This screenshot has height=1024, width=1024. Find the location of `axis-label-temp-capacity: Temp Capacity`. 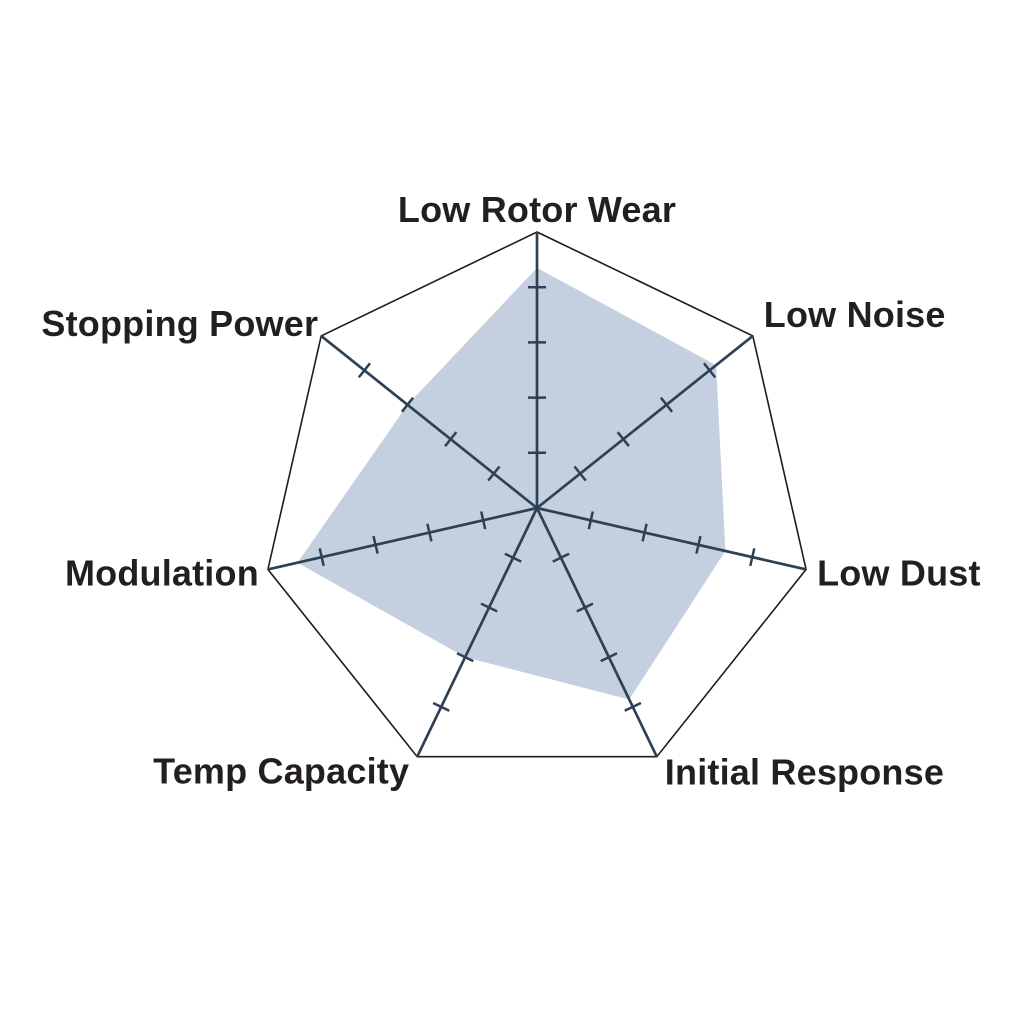

axis-label-temp-capacity: Temp Capacity is located at coordinates (281, 771).